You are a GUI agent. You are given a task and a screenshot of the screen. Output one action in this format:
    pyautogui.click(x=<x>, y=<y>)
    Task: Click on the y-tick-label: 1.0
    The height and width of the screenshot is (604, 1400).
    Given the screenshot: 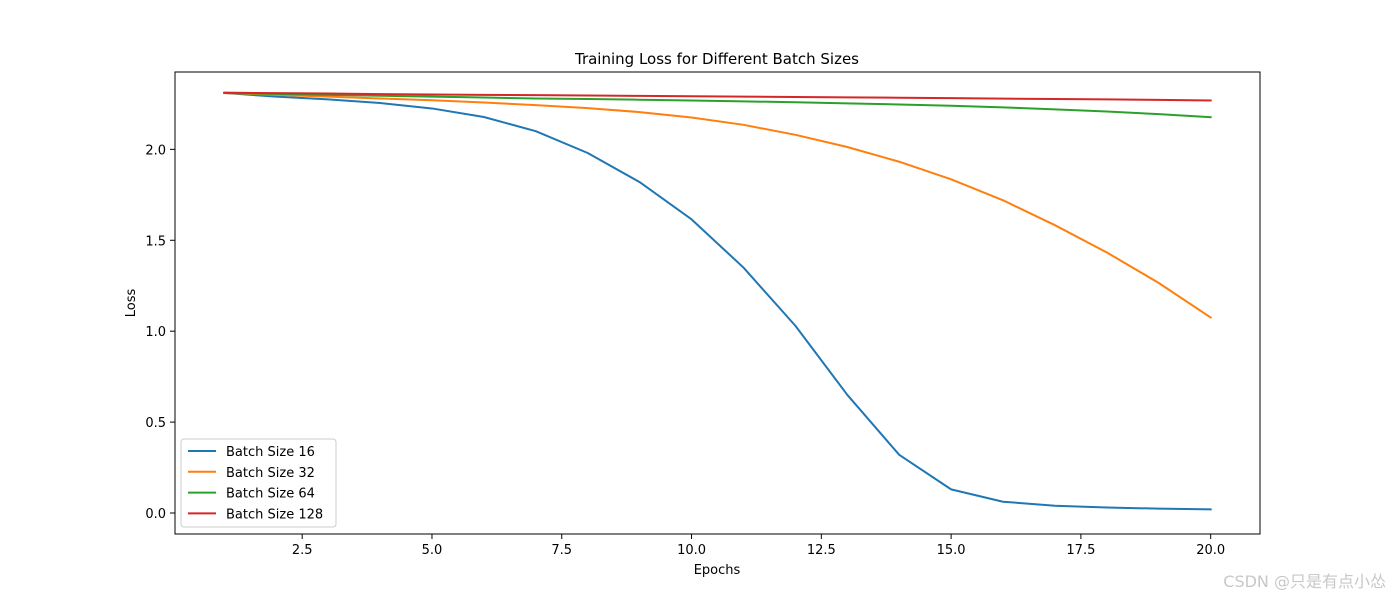 What is the action you would take?
    pyautogui.click(x=155, y=332)
    